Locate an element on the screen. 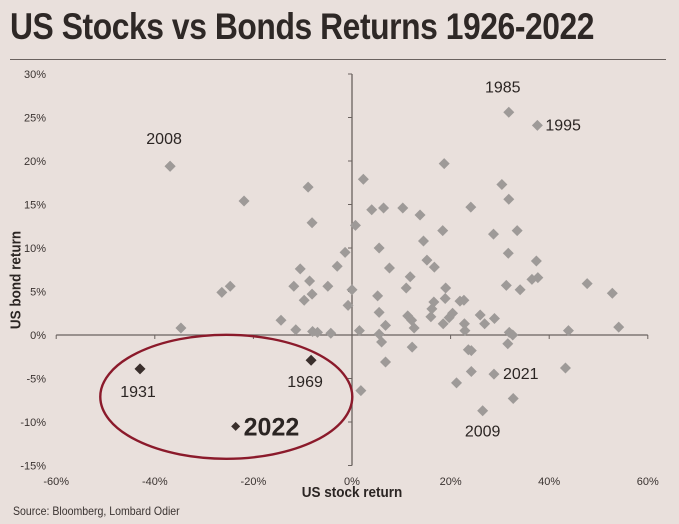  y-tick-label: 20% is located at coordinates (35, 162).